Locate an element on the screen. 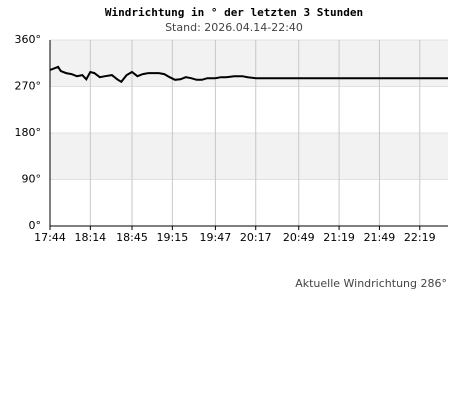 The height and width of the screenshot is (419, 468). y-tick-label: 0° is located at coordinates (35, 225).